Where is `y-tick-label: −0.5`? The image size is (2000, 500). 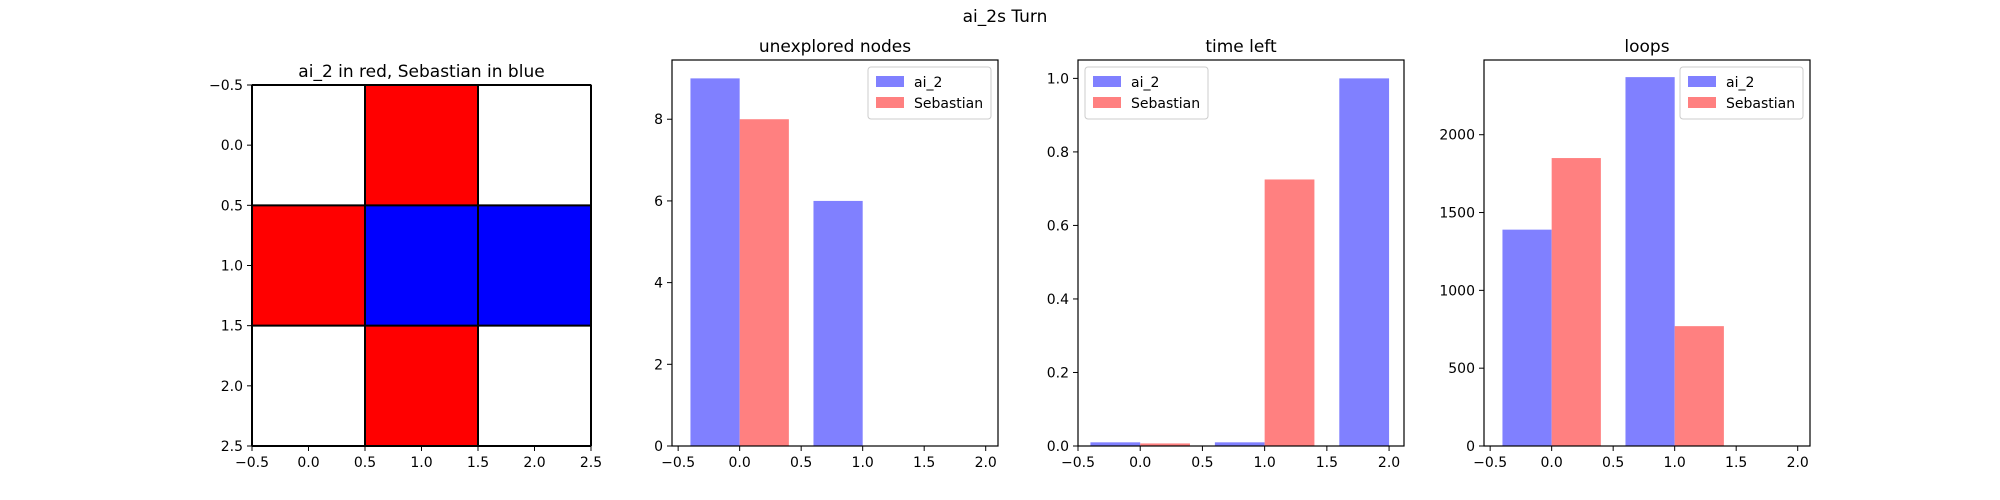 y-tick-label: −0.5 is located at coordinates (226, 86).